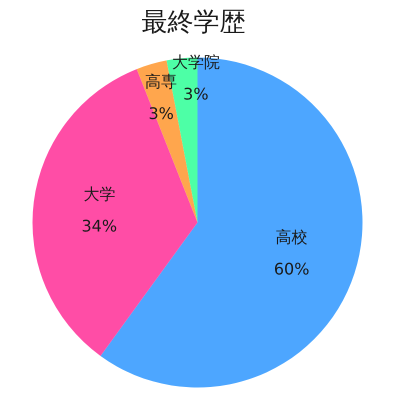 The image size is (400, 400). I want to click on slice-label: 高校, so click(292, 237).